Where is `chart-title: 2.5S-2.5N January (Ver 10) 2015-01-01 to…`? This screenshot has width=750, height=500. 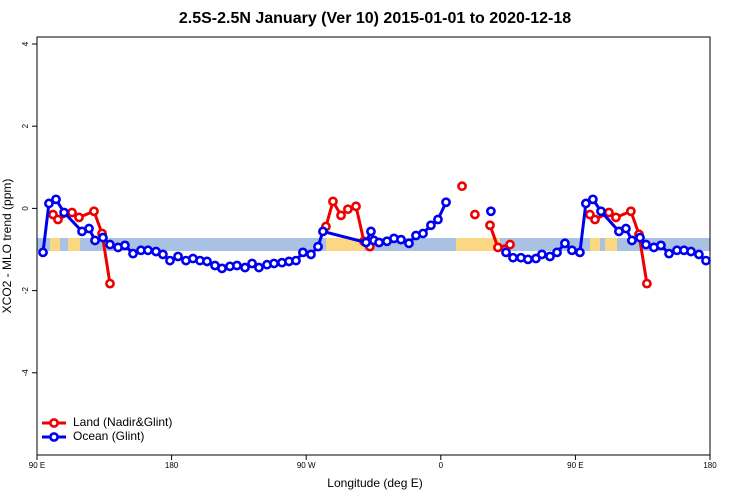
chart-title: 2.5S-2.5N January (Ver 10) 2015-01-01 to… is located at coordinates (375, 18).